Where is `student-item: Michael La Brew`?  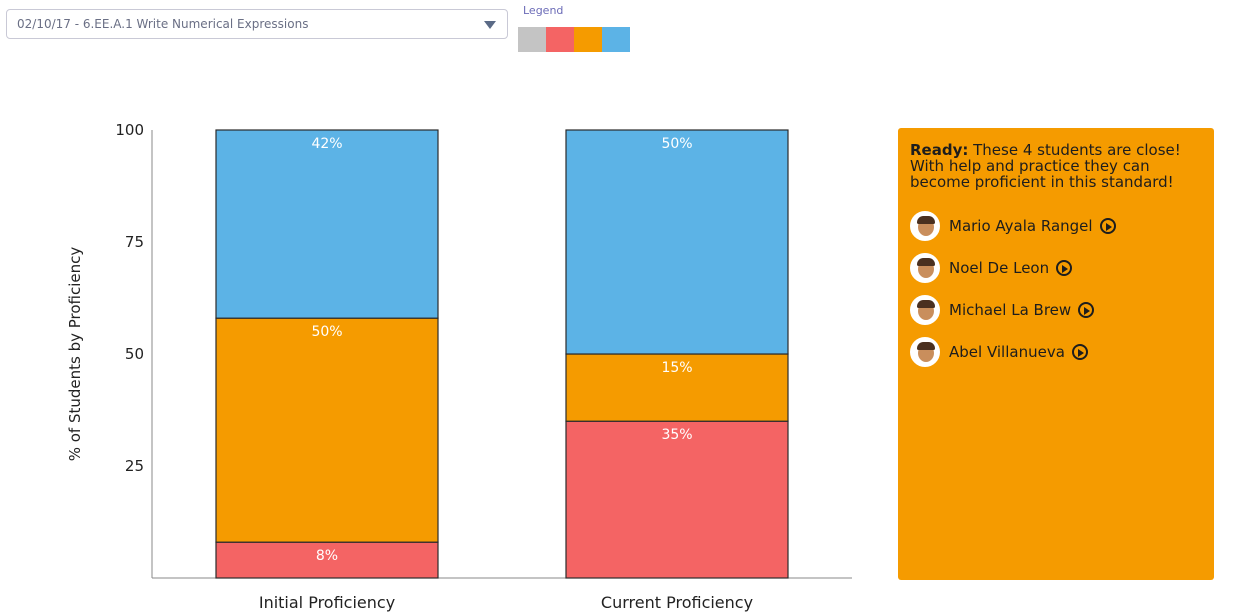 student-item: Michael La Brew is located at coordinates (1056, 310).